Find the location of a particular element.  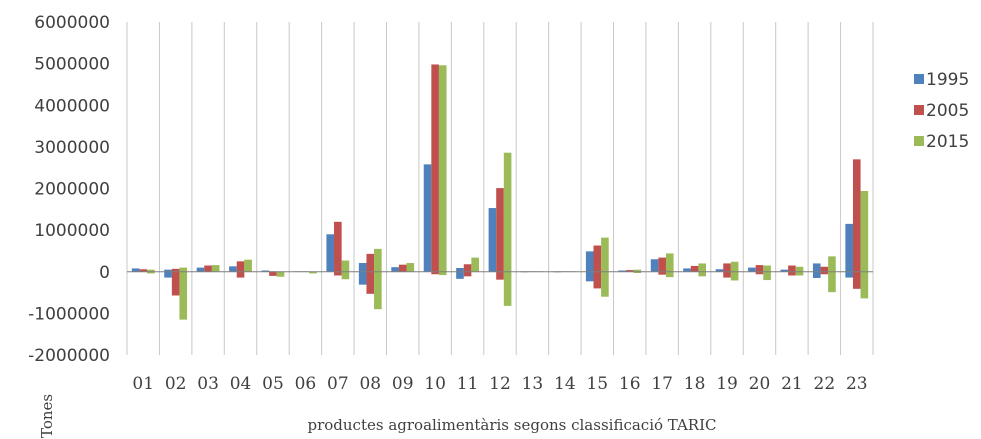

x-tick-label: 19 is located at coordinates (727, 384).